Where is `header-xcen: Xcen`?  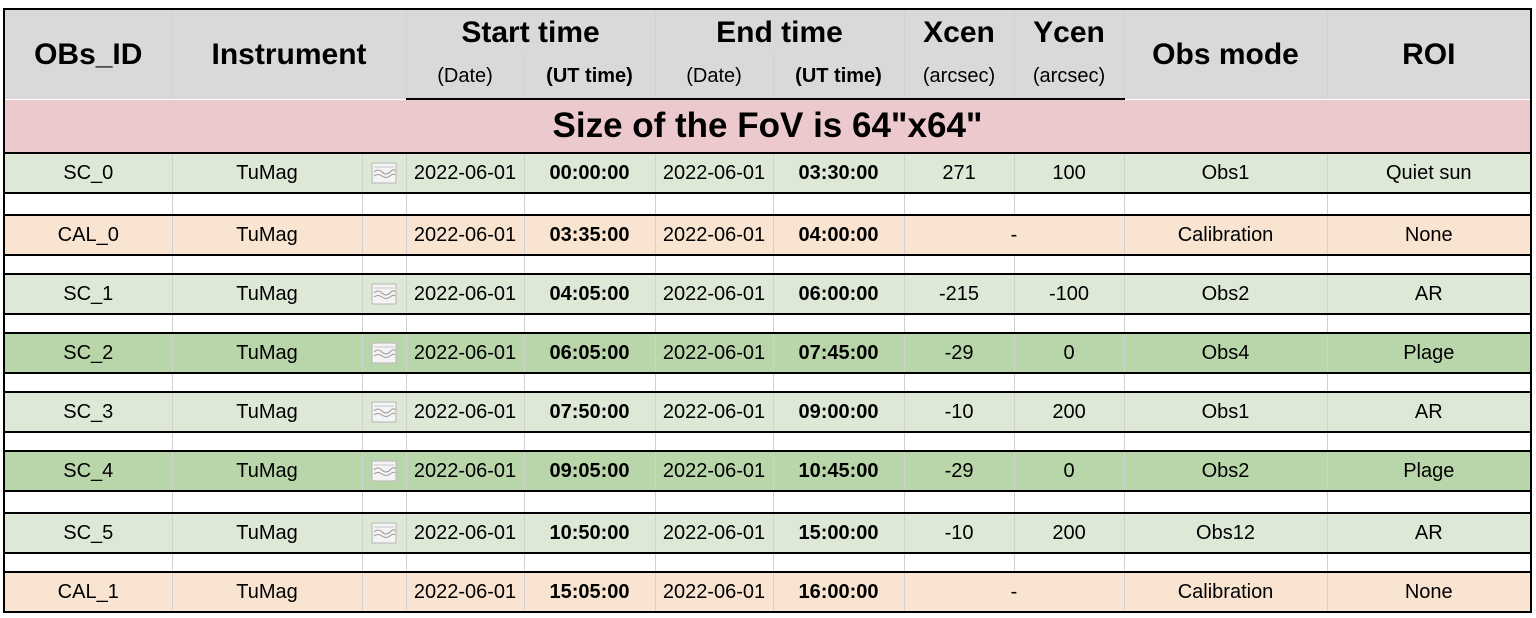 header-xcen: Xcen is located at coordinates (959, 31).